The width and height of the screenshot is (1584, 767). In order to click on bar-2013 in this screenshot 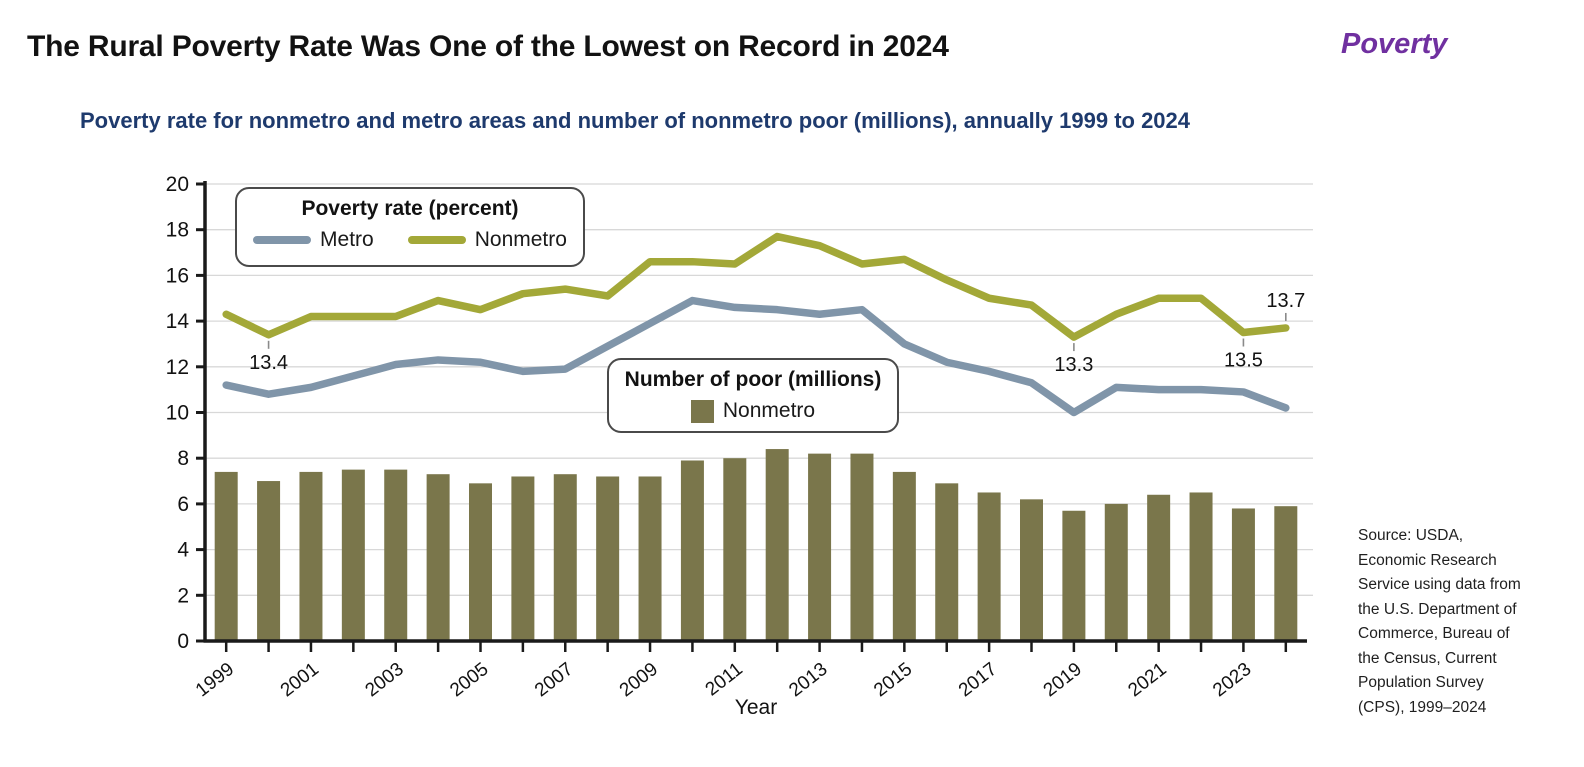, I will do `click(820, 547)`.